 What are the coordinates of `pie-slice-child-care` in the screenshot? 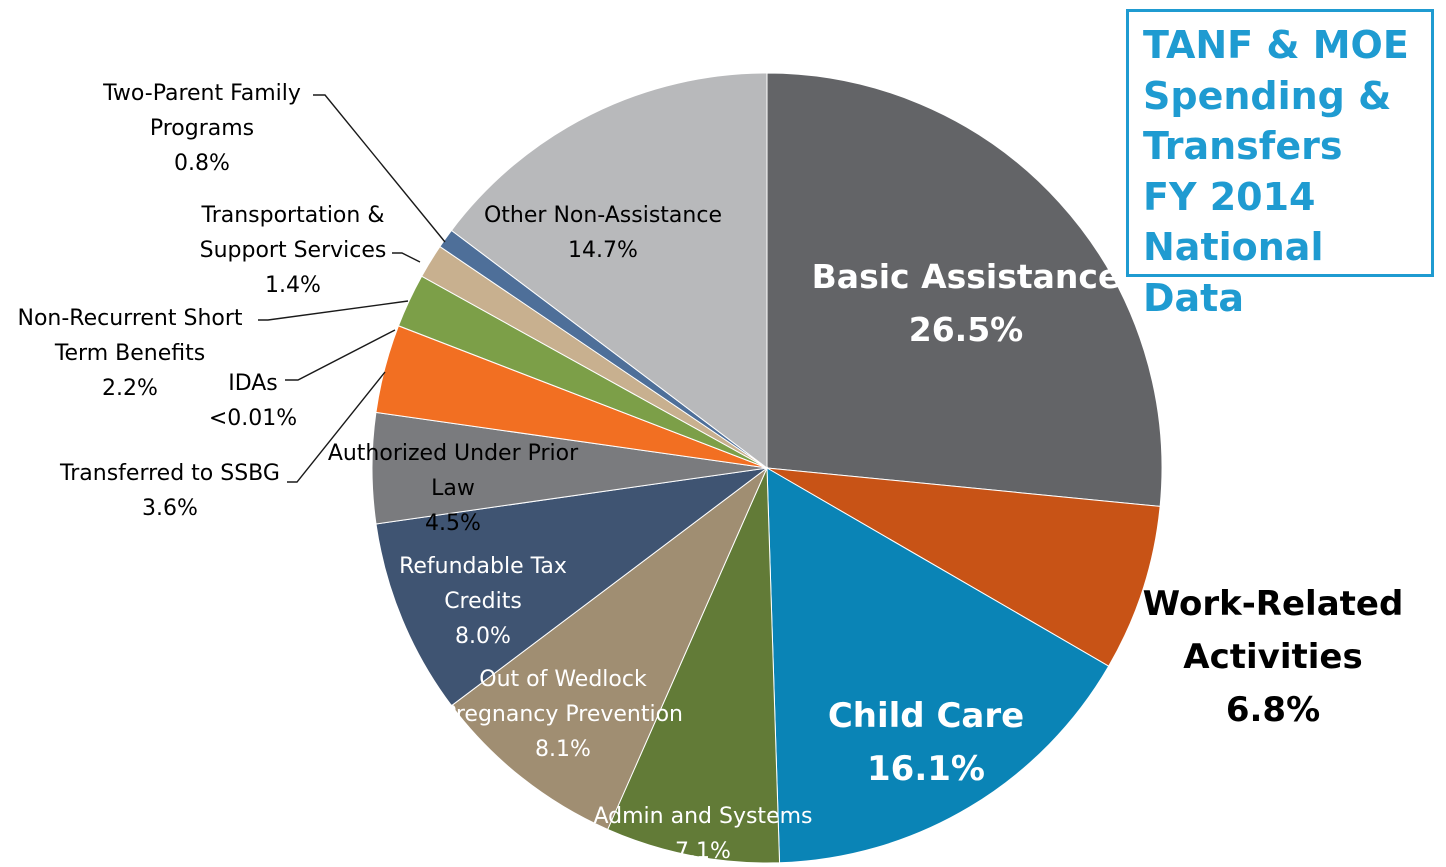 It's located at (938, 665).